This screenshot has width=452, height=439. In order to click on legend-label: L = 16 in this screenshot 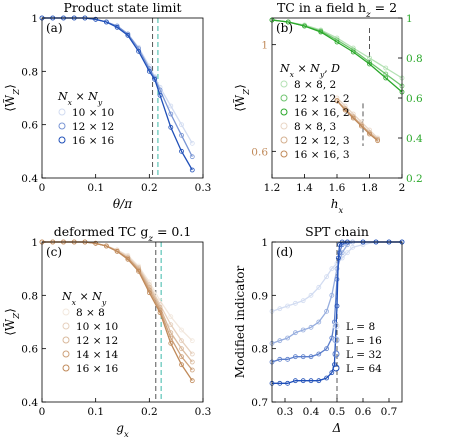, I will do `click(364, 341)`.